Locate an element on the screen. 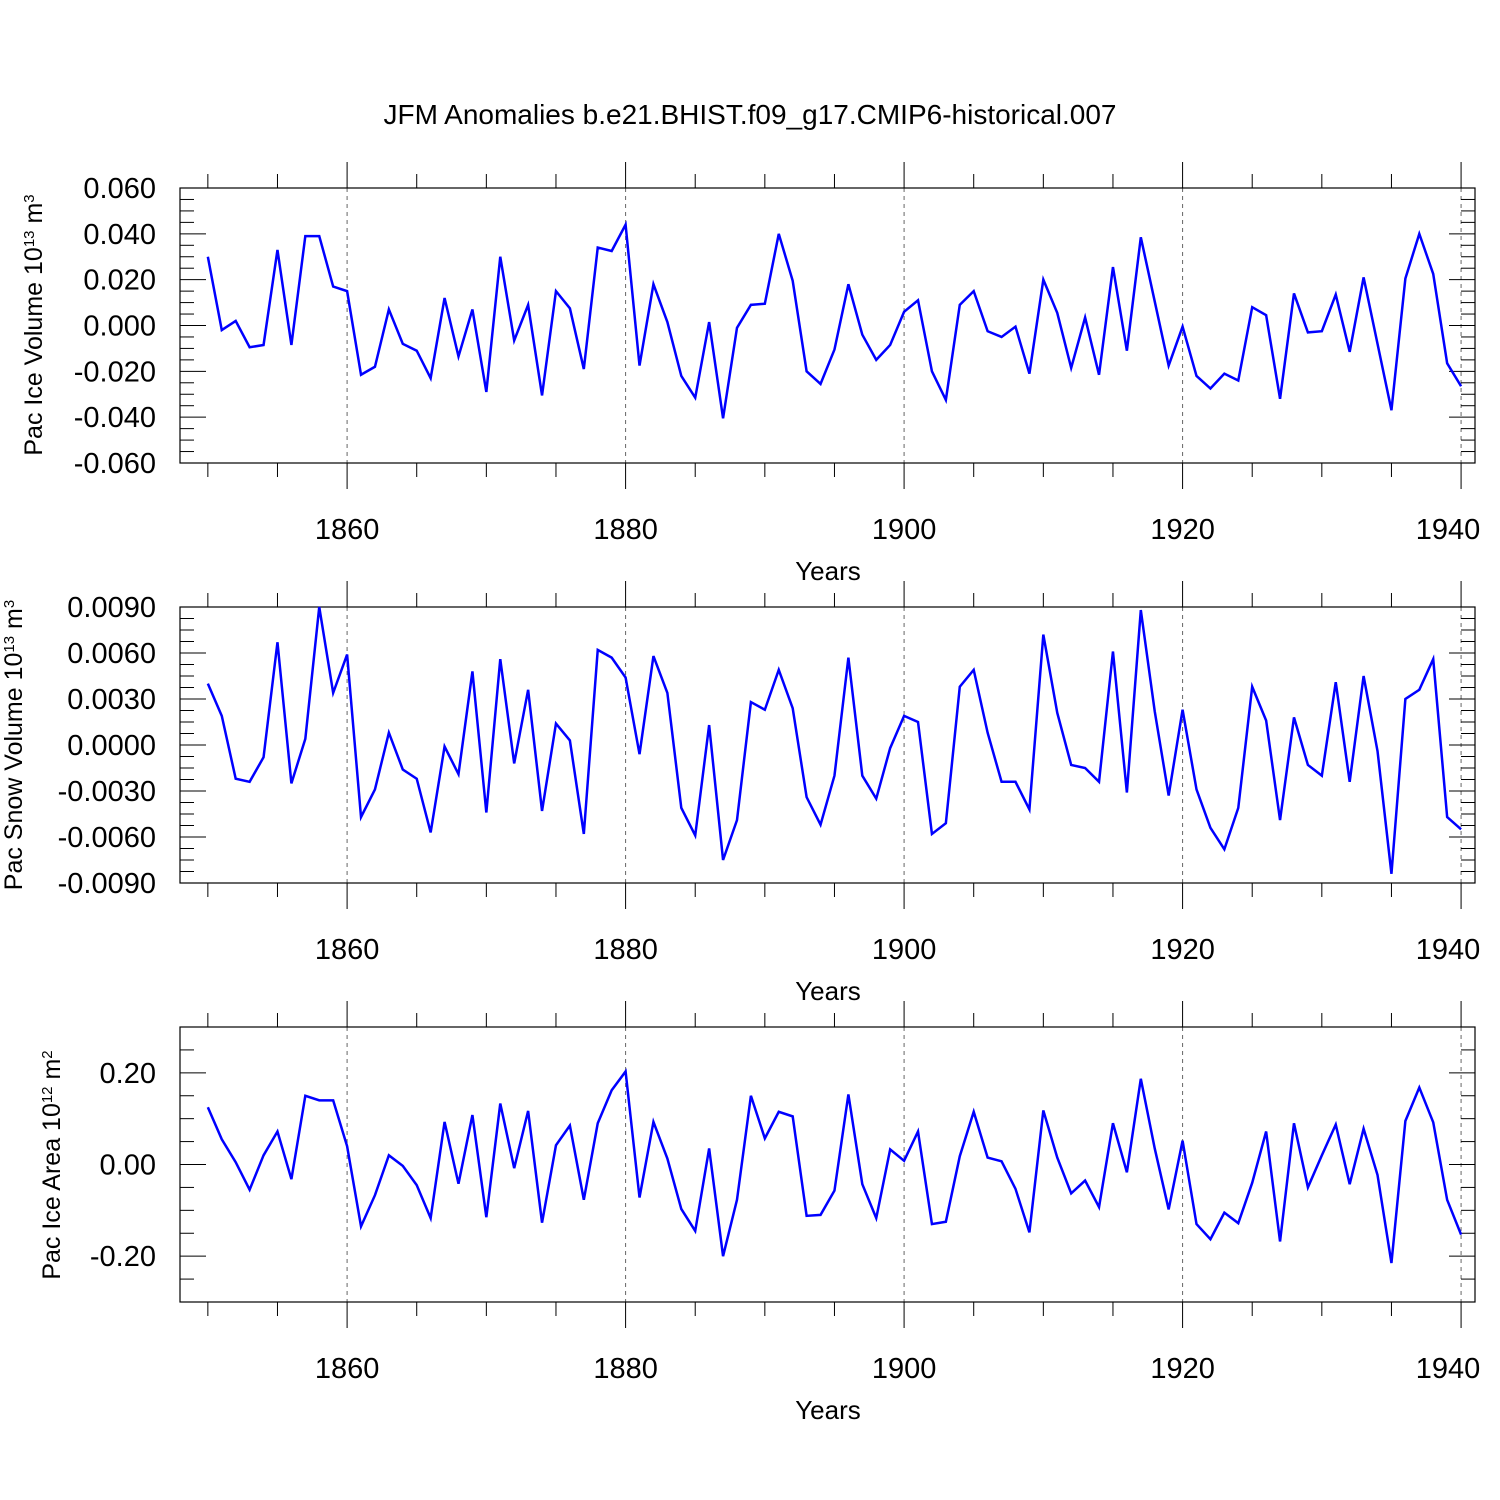  y-axis-label: Pac Ice Volume 1013 m3 is located at coordinates (34, 324).